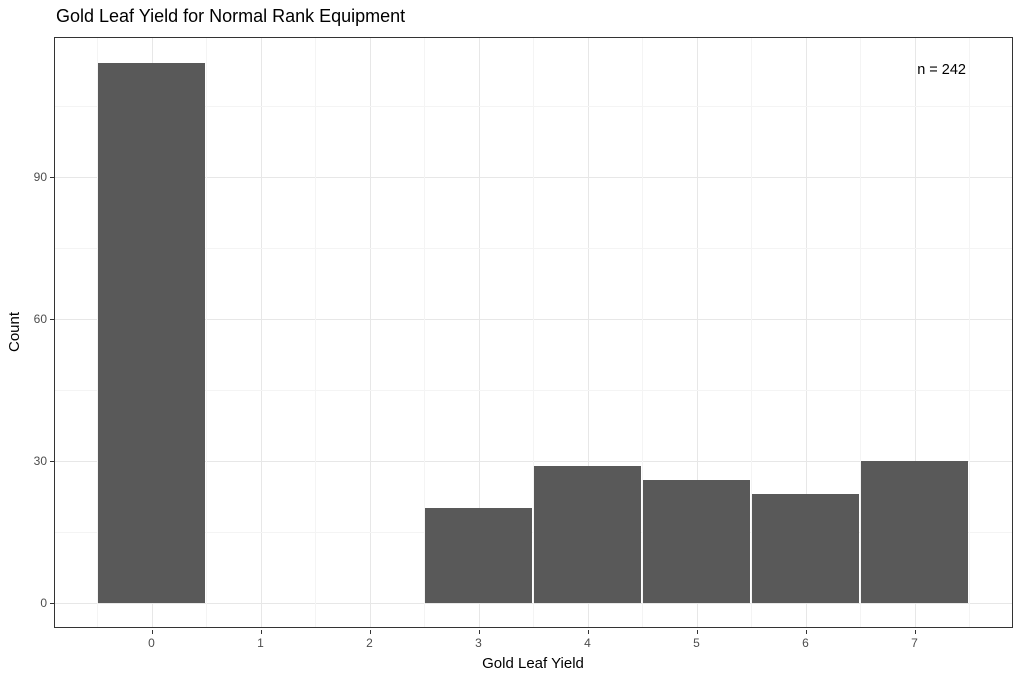 This screenshot has width=1024, height=682. I want to click on x-axis-tick-label: 6, so click(805, 643).